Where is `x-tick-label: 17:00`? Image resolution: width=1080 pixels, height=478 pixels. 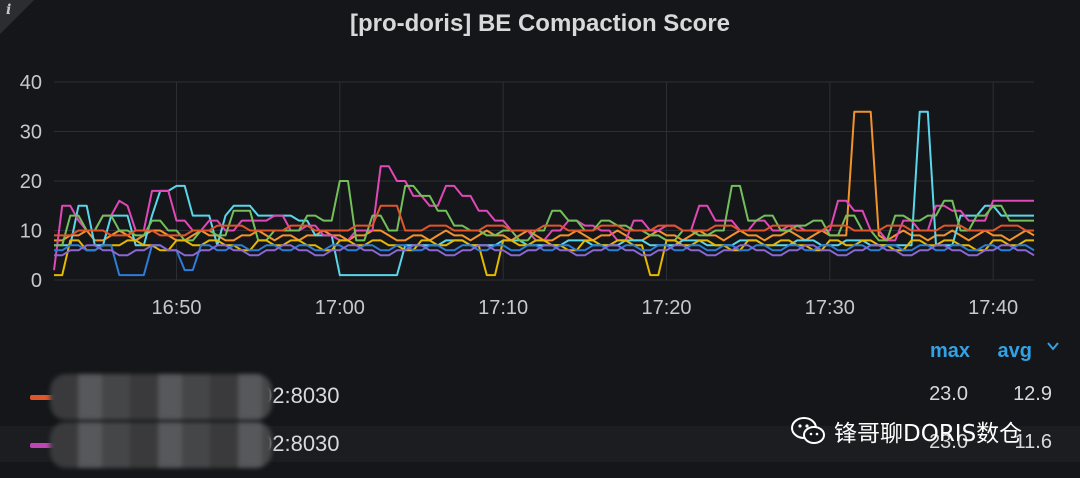
x-tick-label: 17:00 is located at coordinates (340, 308).